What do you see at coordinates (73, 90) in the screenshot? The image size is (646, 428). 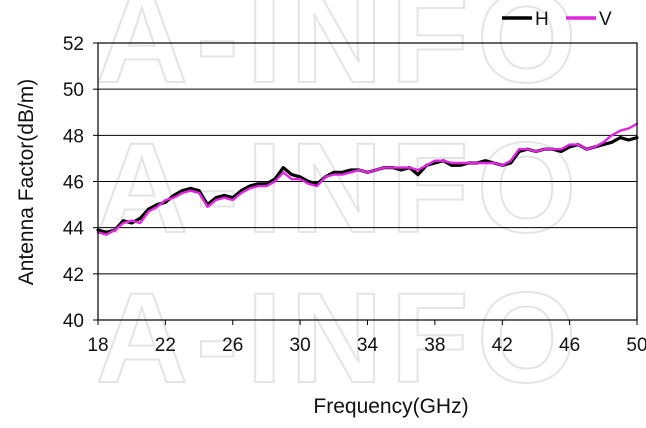 I see `y-tick-label-50: 50` at bounding box center [73, 90].